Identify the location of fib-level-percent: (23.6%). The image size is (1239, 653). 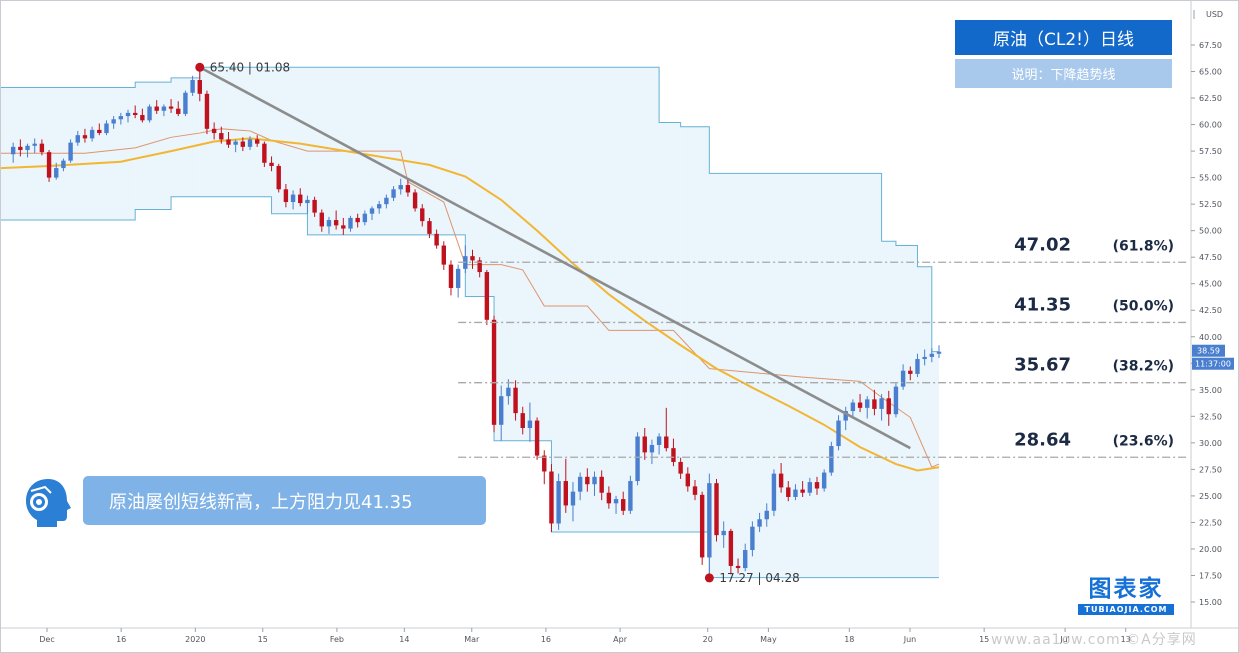
(1143, 441).